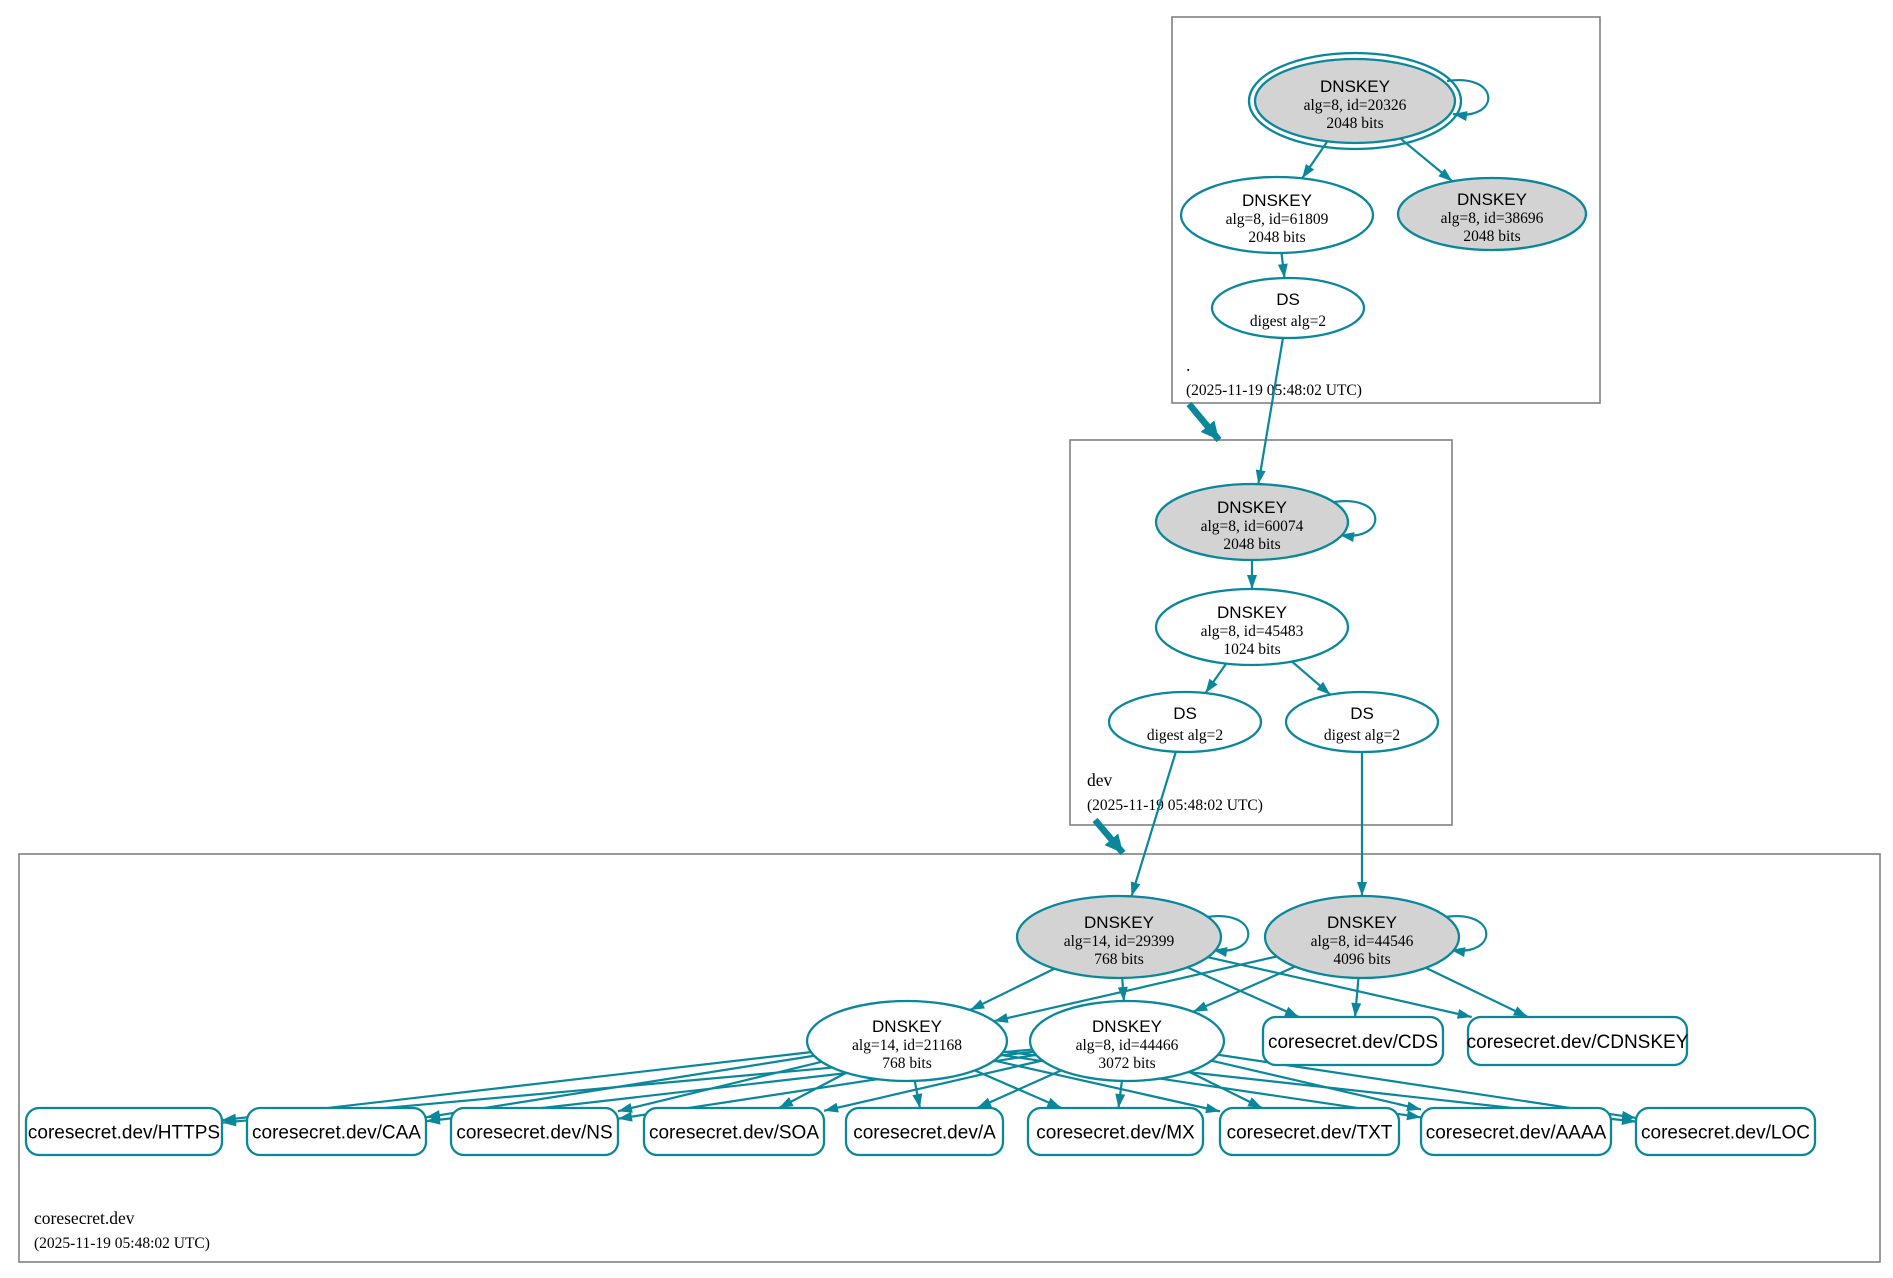 This screenshot has height=1278, width=1893. What do you see at coordinates (1216, 678) in the screenshot?
I see `edge-dev-zsk-dev-ds1` at bounding box center [1216, 678].